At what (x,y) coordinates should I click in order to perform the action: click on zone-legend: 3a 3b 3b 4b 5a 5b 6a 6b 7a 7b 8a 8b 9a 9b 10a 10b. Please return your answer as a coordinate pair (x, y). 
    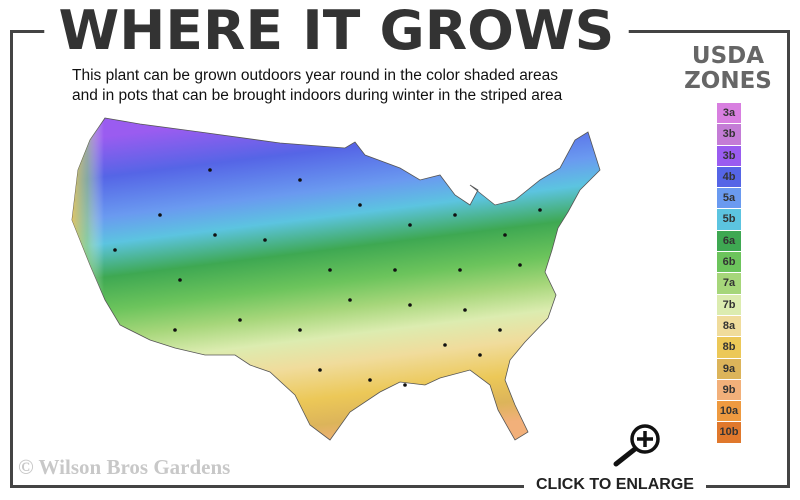
    Looking at the image, I should click on (729, 273).